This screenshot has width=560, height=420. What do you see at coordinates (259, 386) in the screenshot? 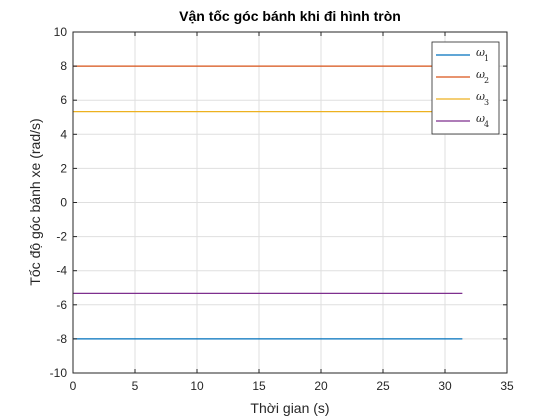
I see `x-tick-label: 15` at bounding box center [259, 386].